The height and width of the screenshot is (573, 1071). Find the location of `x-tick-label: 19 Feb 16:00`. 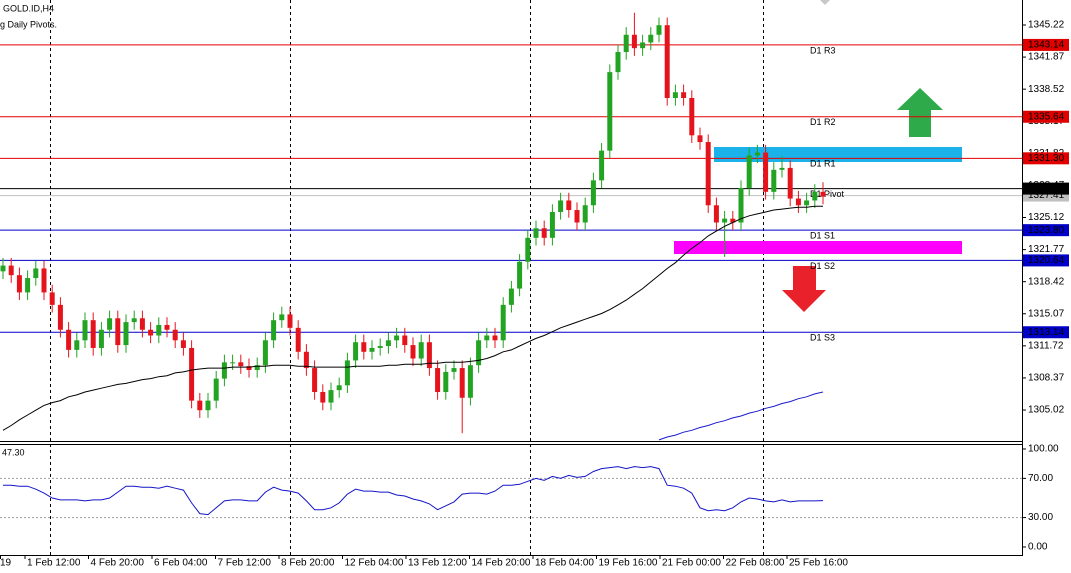

x-tick-label: 19 Feb 16:00 is located at coordinates (628, 563).